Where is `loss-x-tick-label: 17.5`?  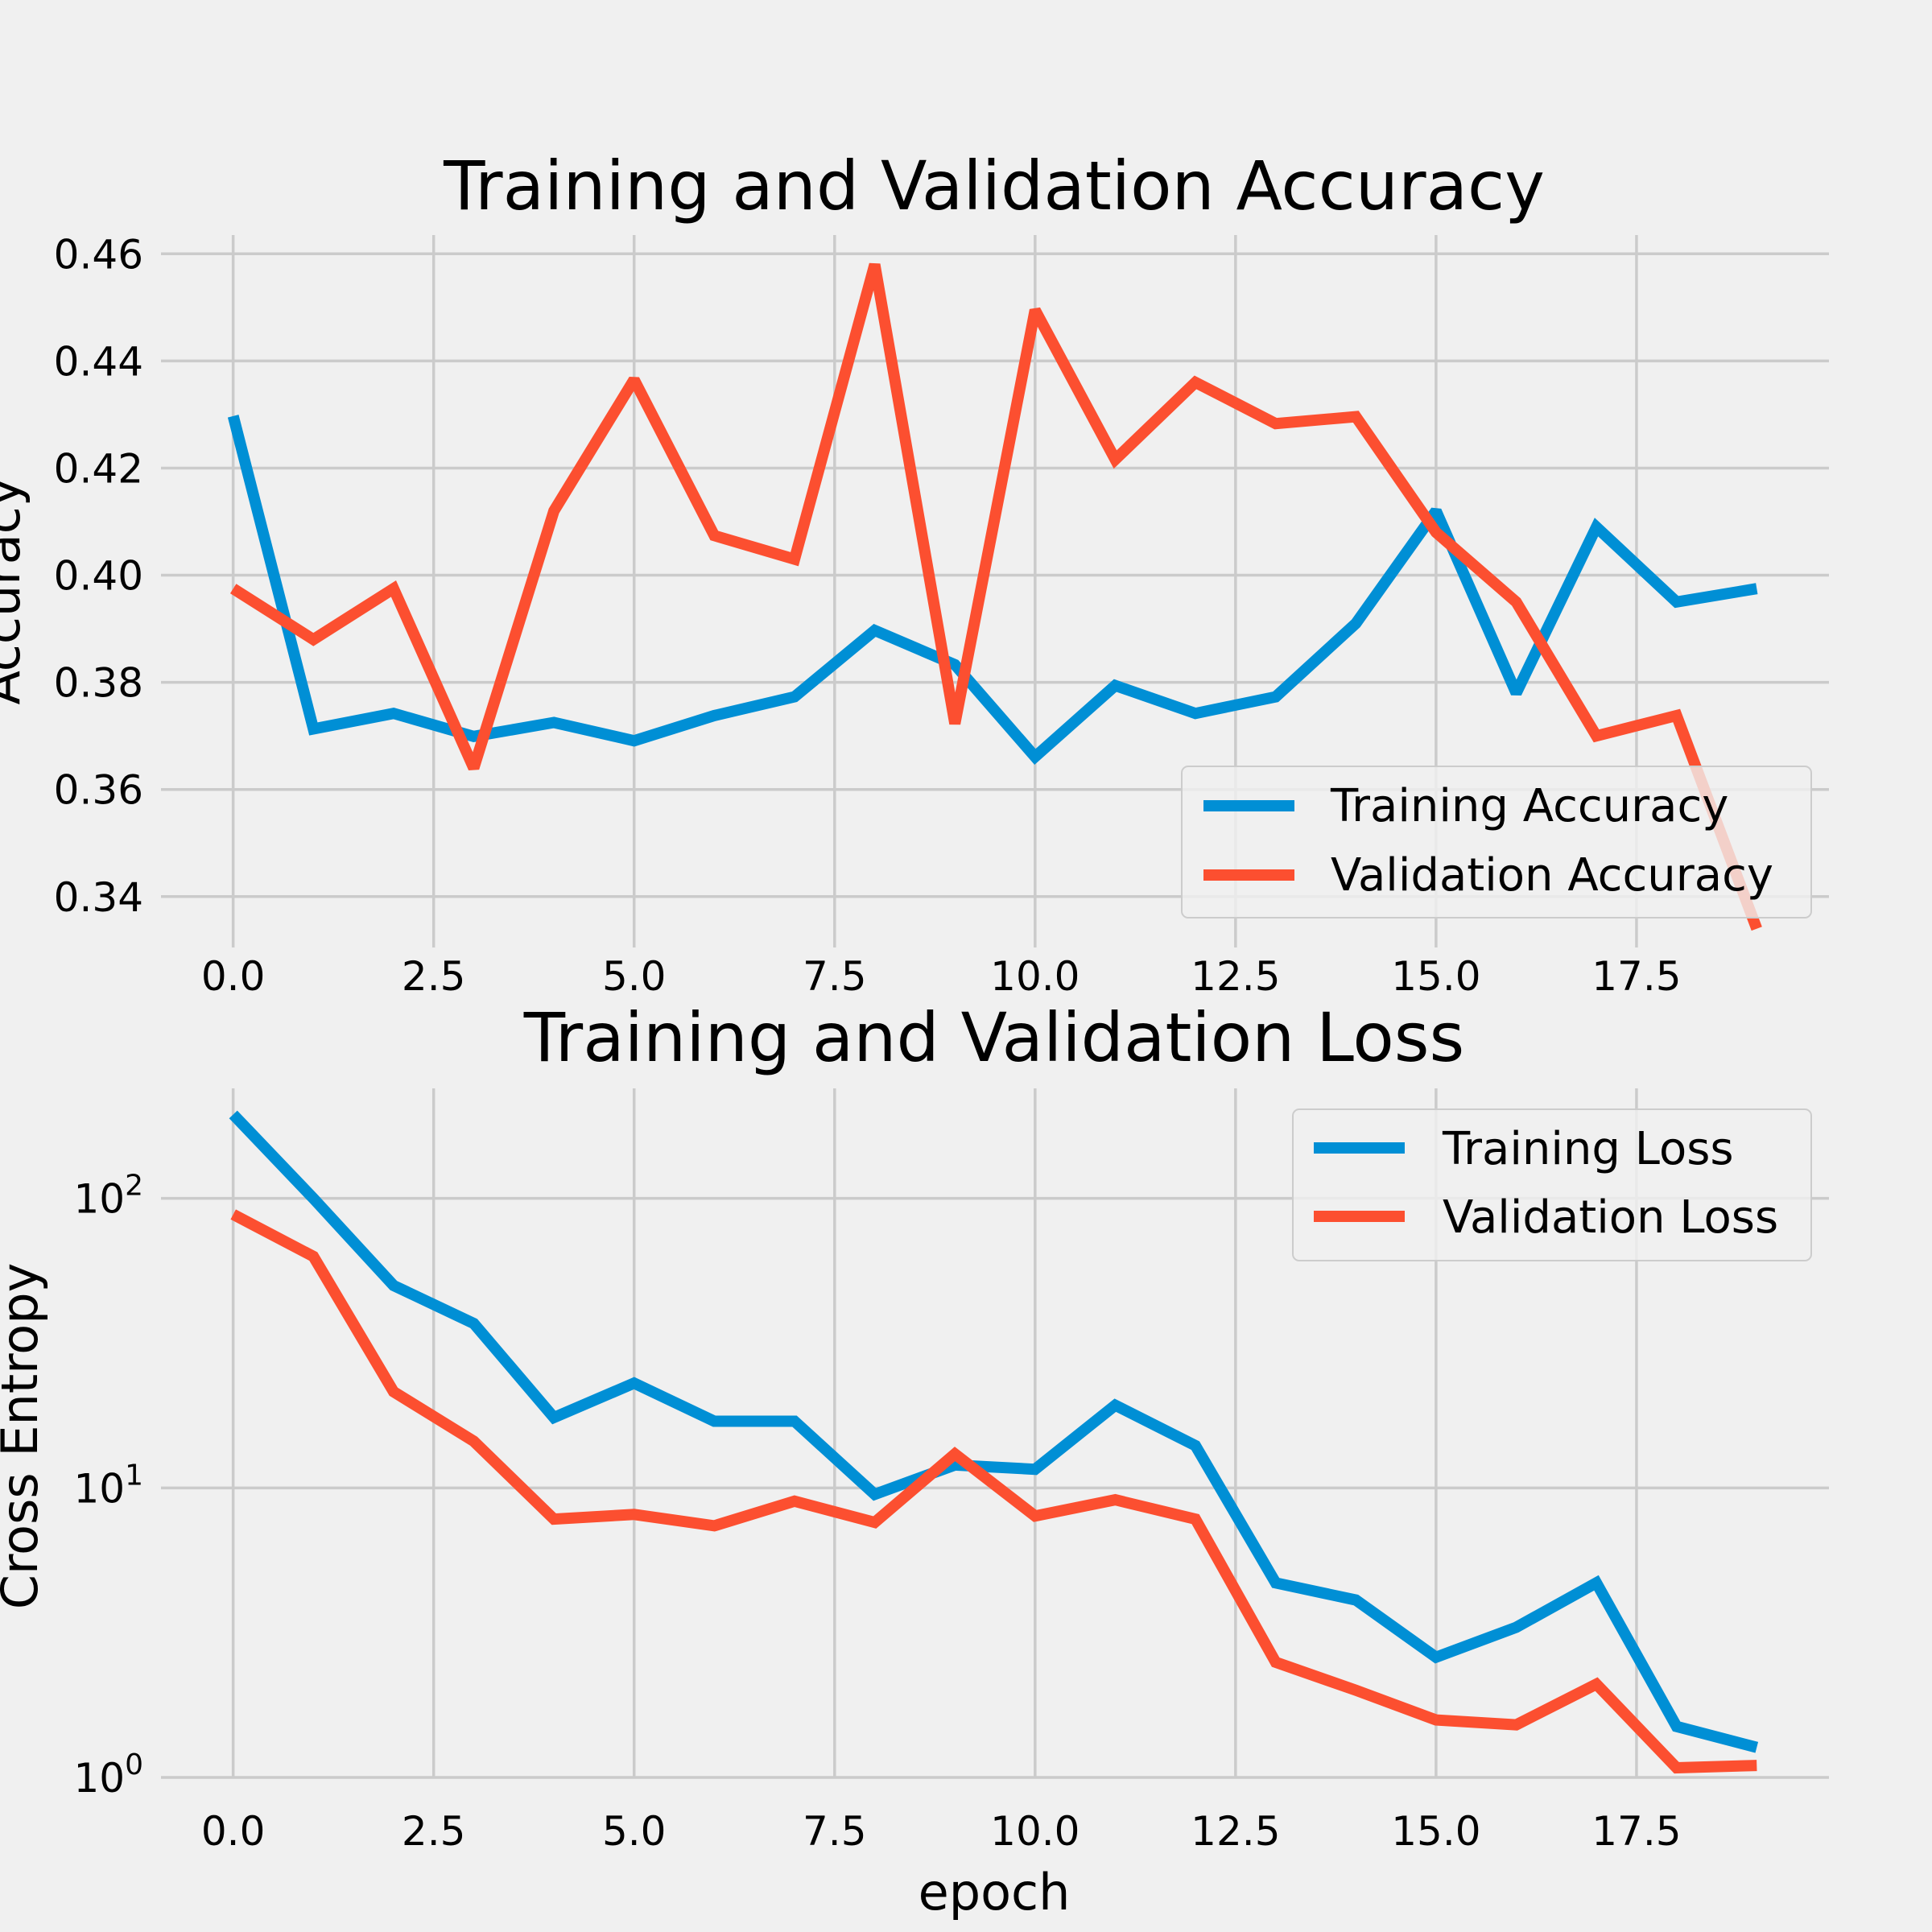
loss-x-tick-label: 17.5 is located at coordinates (1636, 1831).